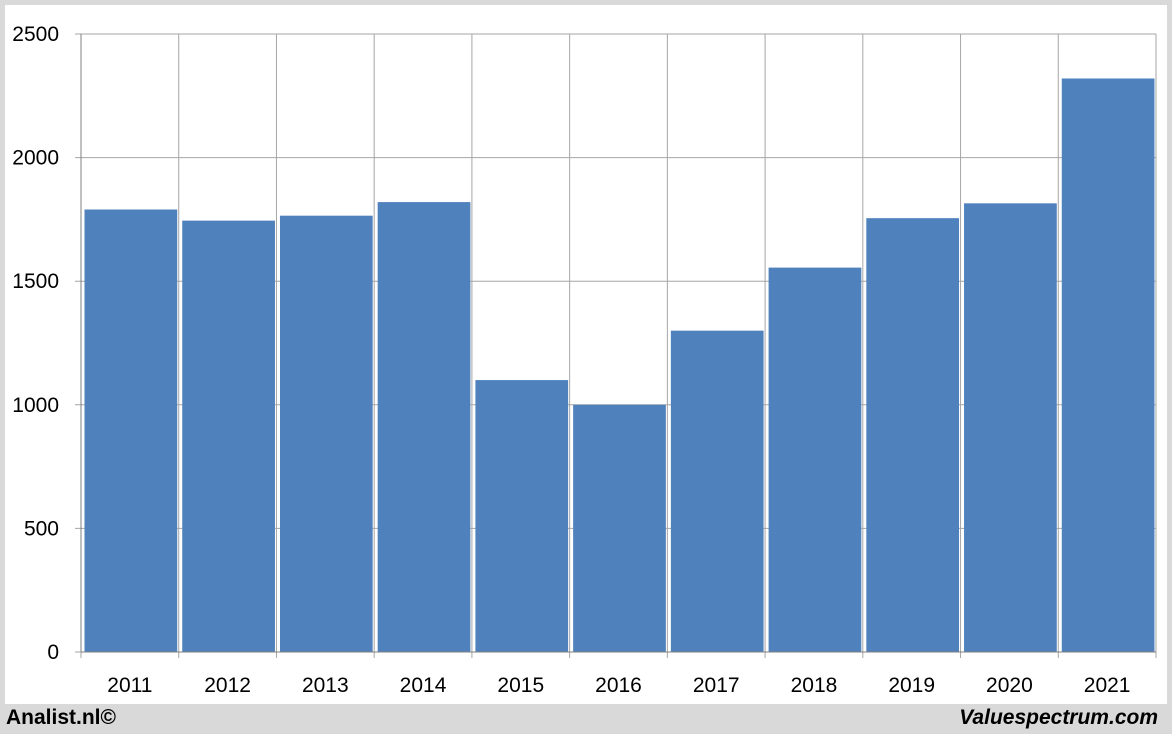 The height and width of the screenshot is (734, 1172). What do you see at coordinates (619, 528) in the screenshot?
I see `bar-2016` at bounding box center [619, 528].